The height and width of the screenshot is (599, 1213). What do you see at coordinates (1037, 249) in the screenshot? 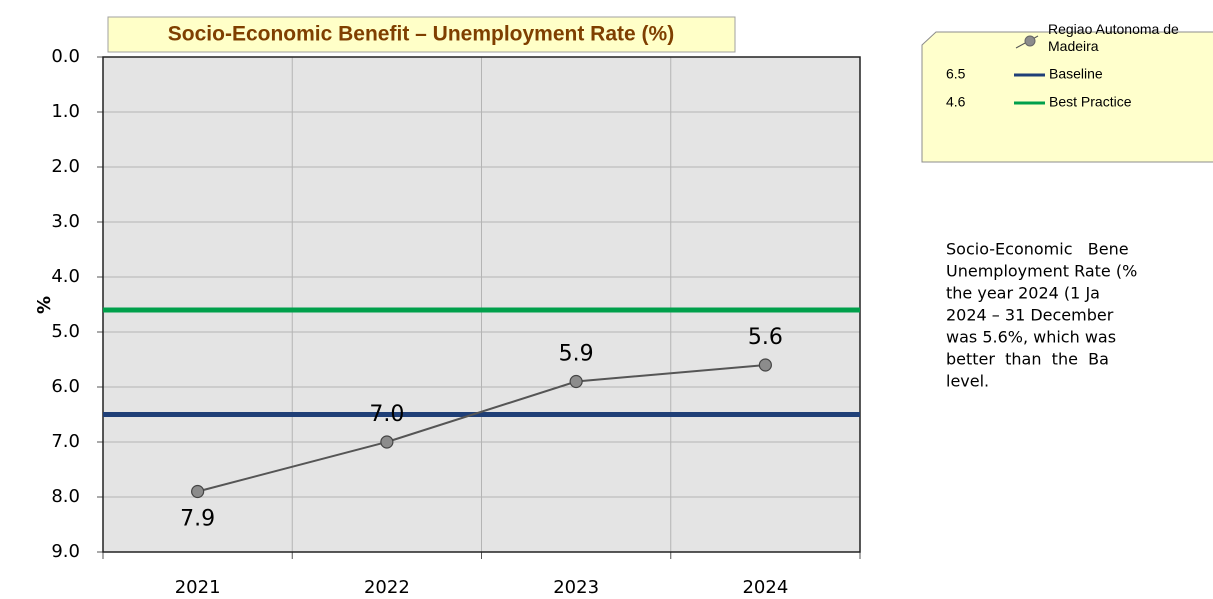
I see `paragraph-line: Socio-Economic Bene` at bounding box center [1037, 249].